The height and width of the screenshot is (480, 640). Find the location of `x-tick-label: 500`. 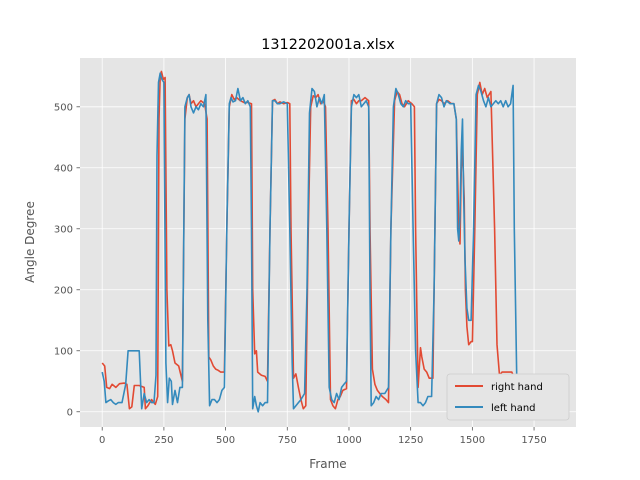

x-tick-label: 500 is located at coordinates (225, 440).